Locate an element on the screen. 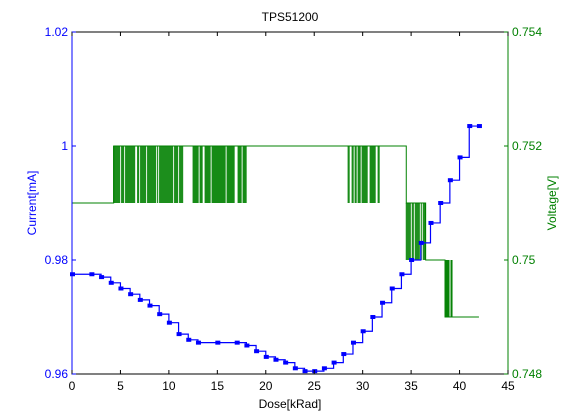 Image resolution: width=561 pixels, height=420 pixels. y-right-tick-label: 0.752 is located at coordinates (527, 146).